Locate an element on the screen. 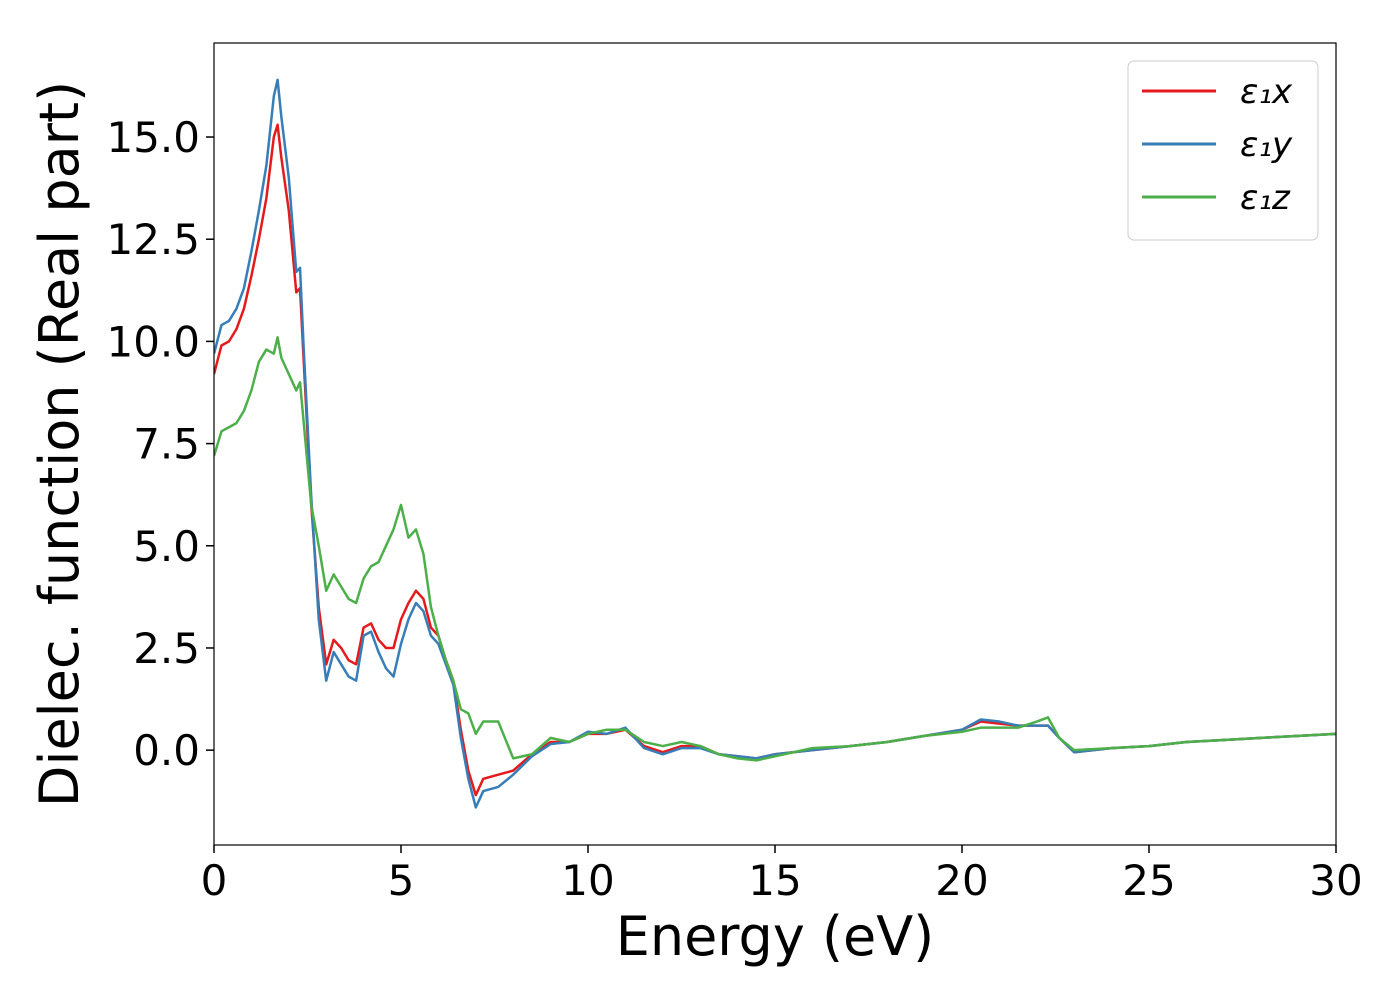  x-tick-label: 10 is located at coordinates (587, 880).